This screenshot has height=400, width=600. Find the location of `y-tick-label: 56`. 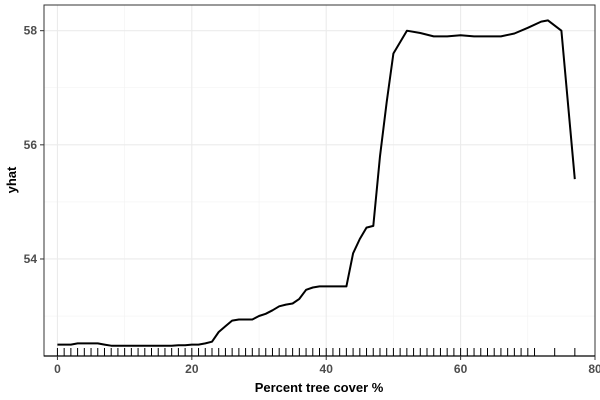

y-tick-label: 56 is located at coordinates (31, 145).